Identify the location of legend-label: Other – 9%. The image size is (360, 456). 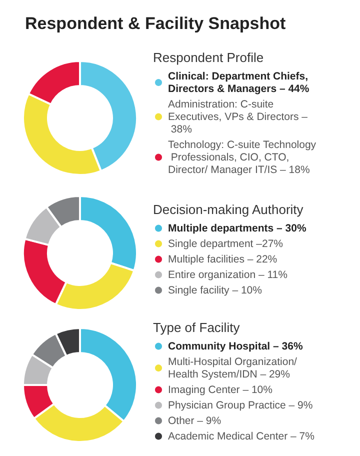
(195, 420).